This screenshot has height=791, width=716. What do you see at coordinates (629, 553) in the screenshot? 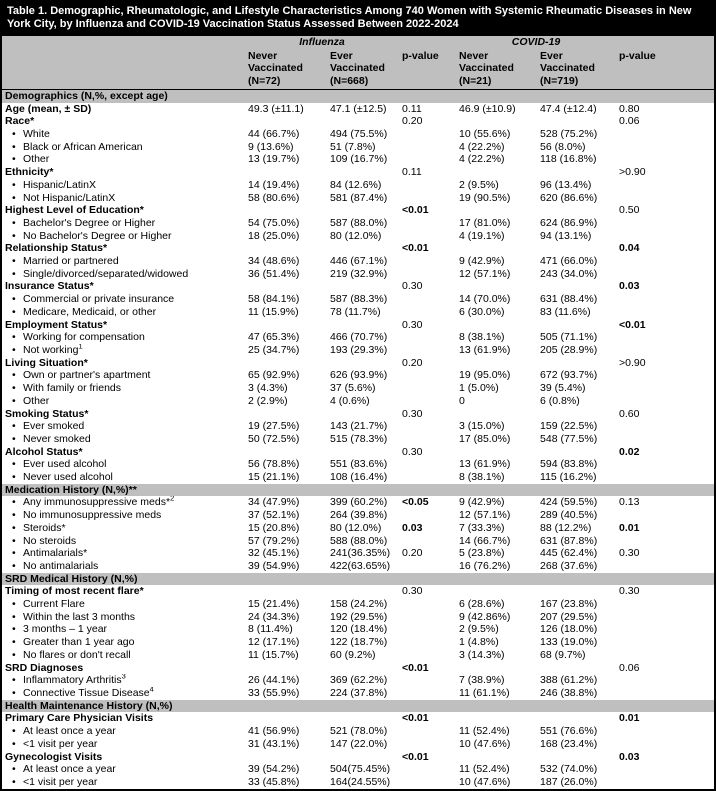
I see `p-value-cell: 0.30` at bounding box center [629, 553].